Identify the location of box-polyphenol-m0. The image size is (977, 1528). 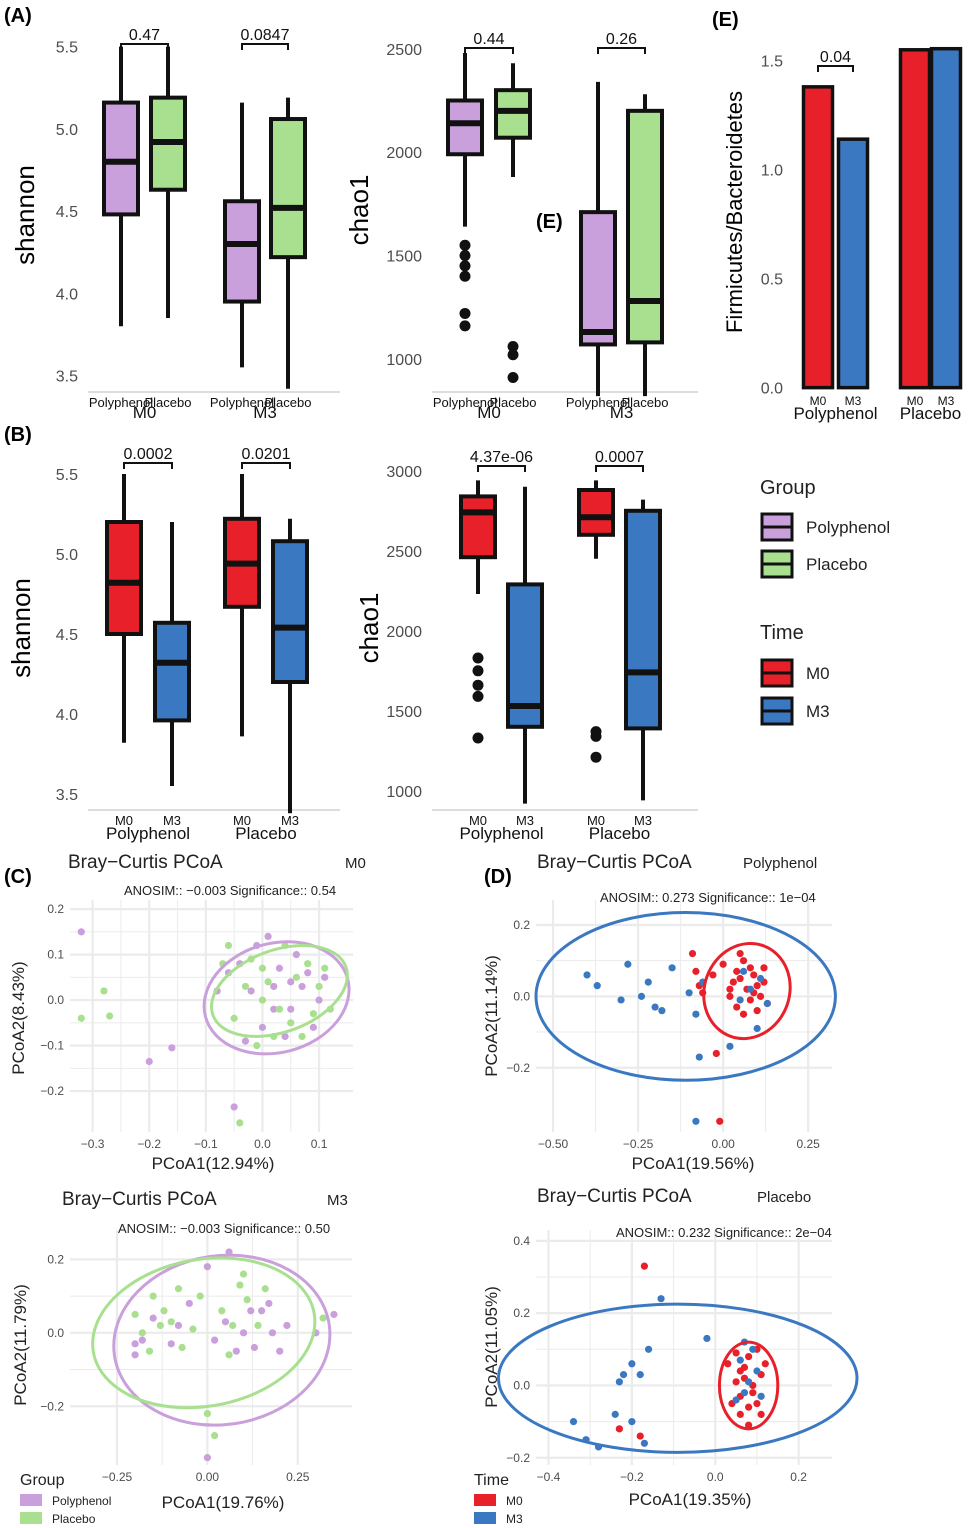
(124, 608).